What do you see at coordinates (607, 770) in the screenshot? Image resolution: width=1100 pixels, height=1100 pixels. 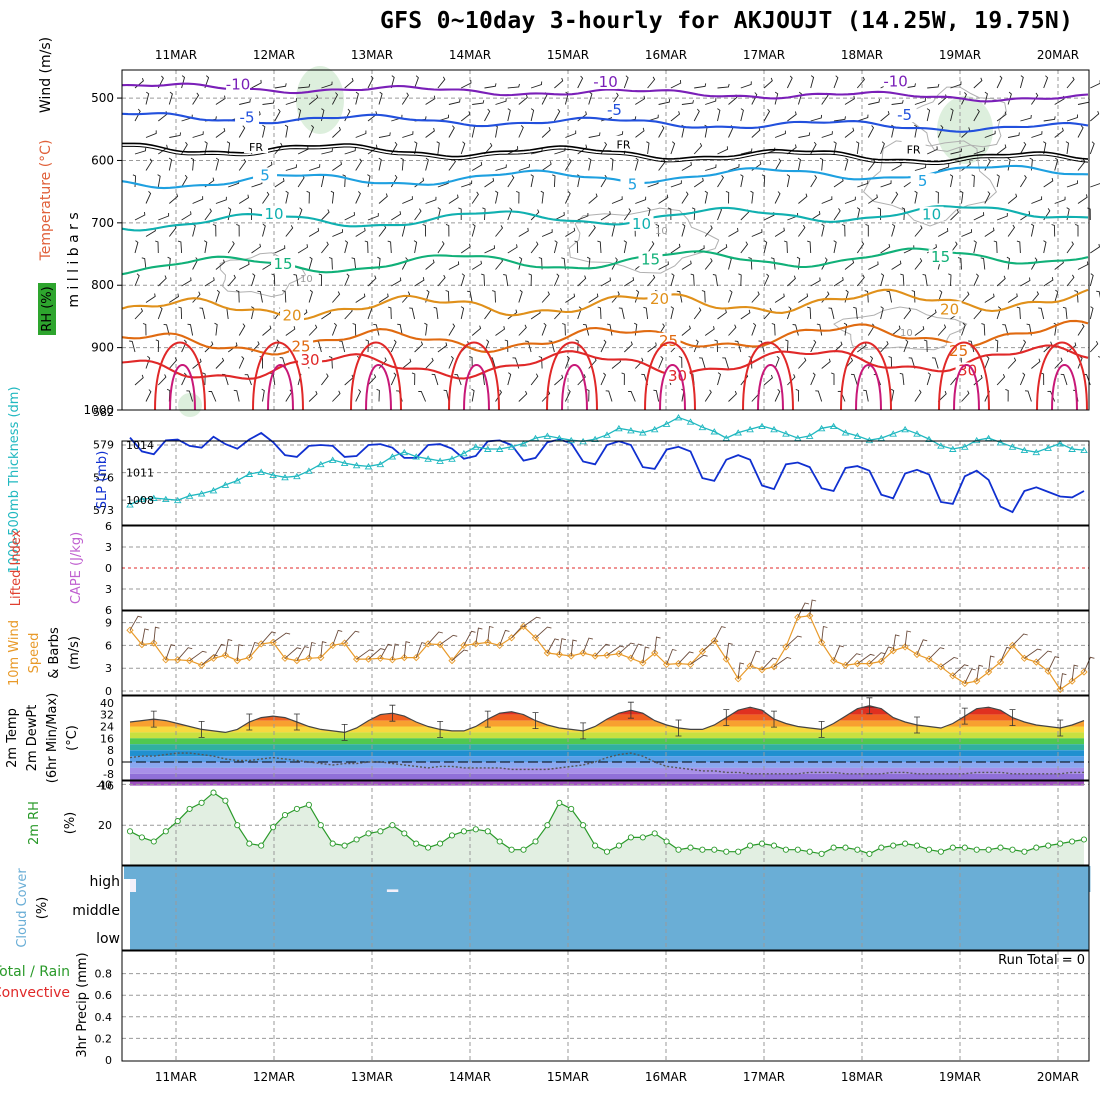 I see `temp-band` at bounding box center [607, 770].